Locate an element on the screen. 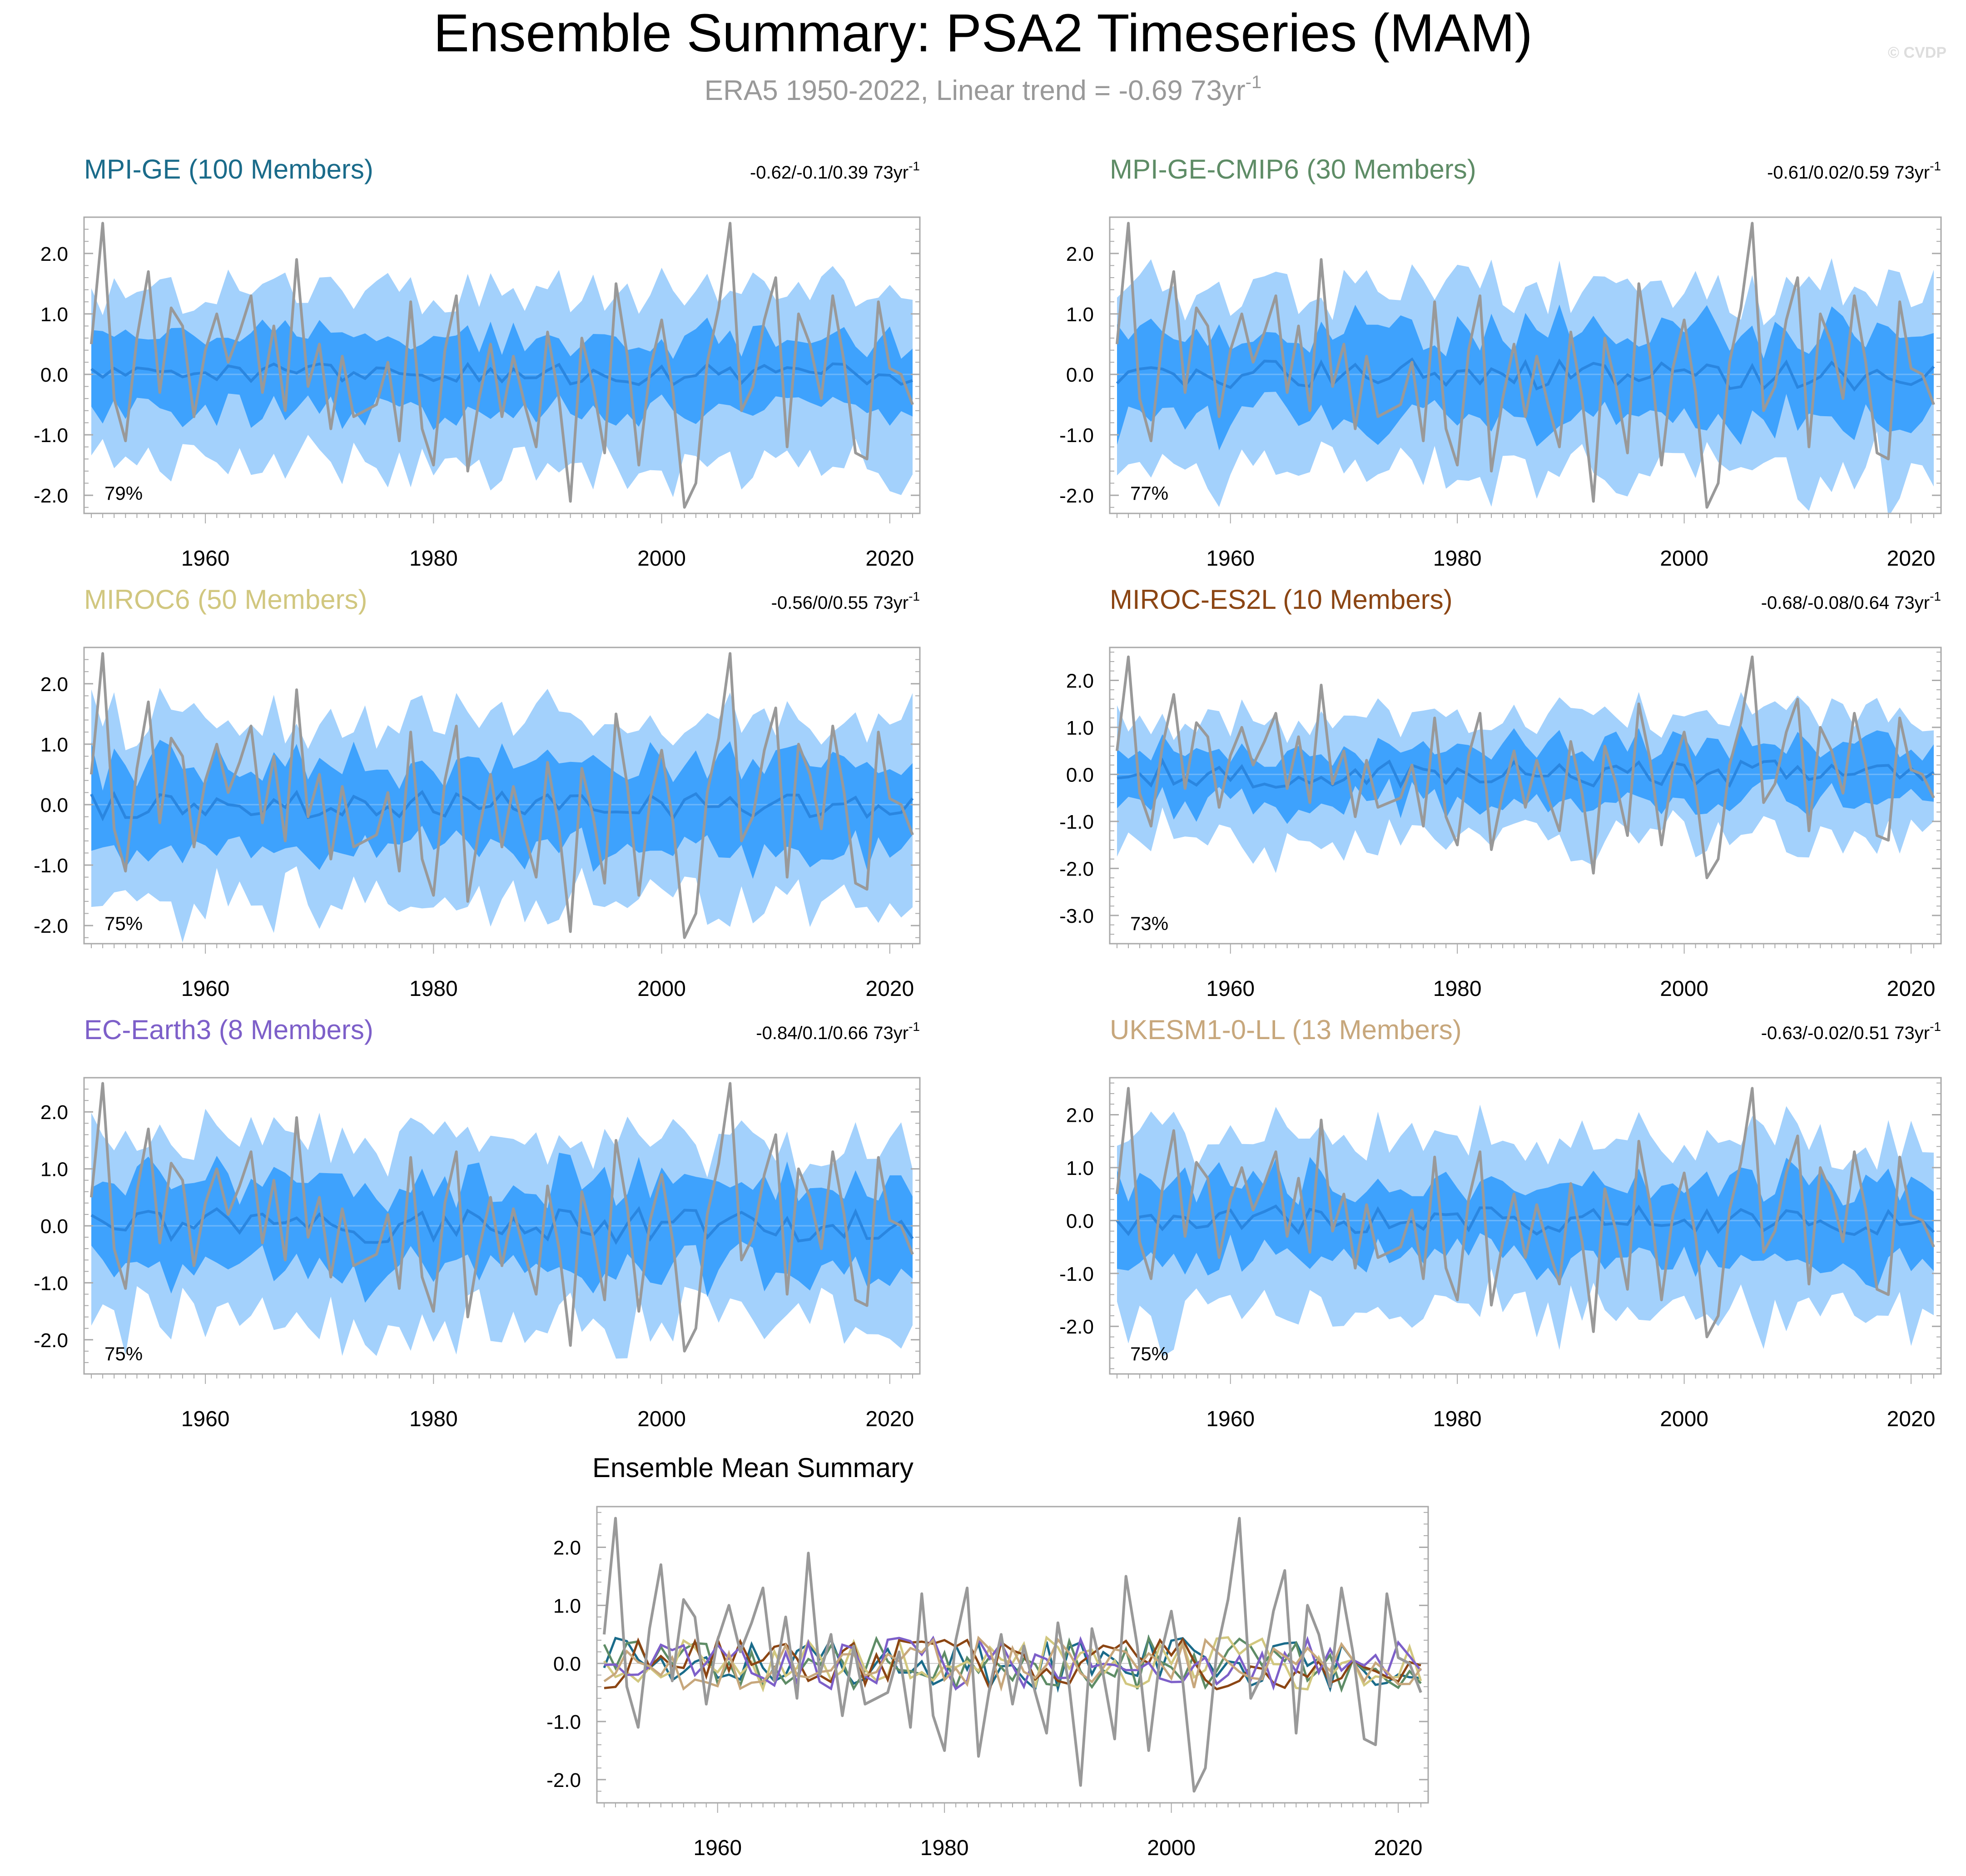  panel-trend: -0.61/0.02/0.59 73yr-1 is located at coordinates (1854, 171).